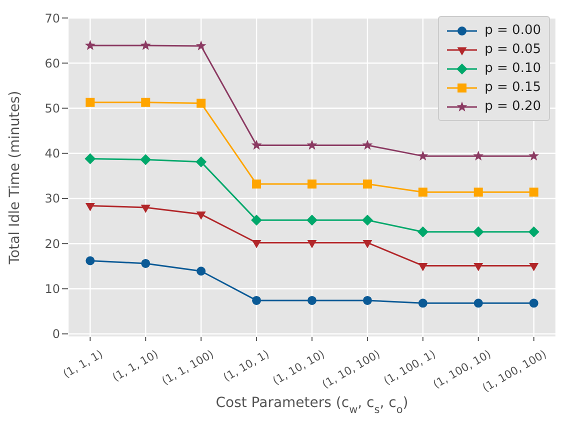 The height and width of the screenshot is (429, 584). I want to click on y-tick-label: 40, so click(52, 153).